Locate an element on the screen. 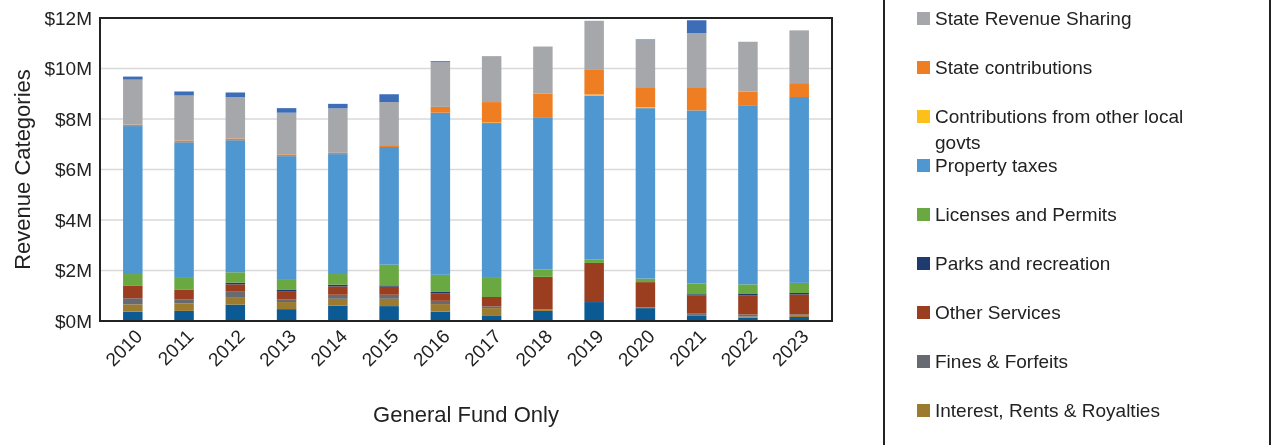 The width and height of the screenshot is (1272, 445). y-tick-label: $10M is located at coordinates (68, 68).